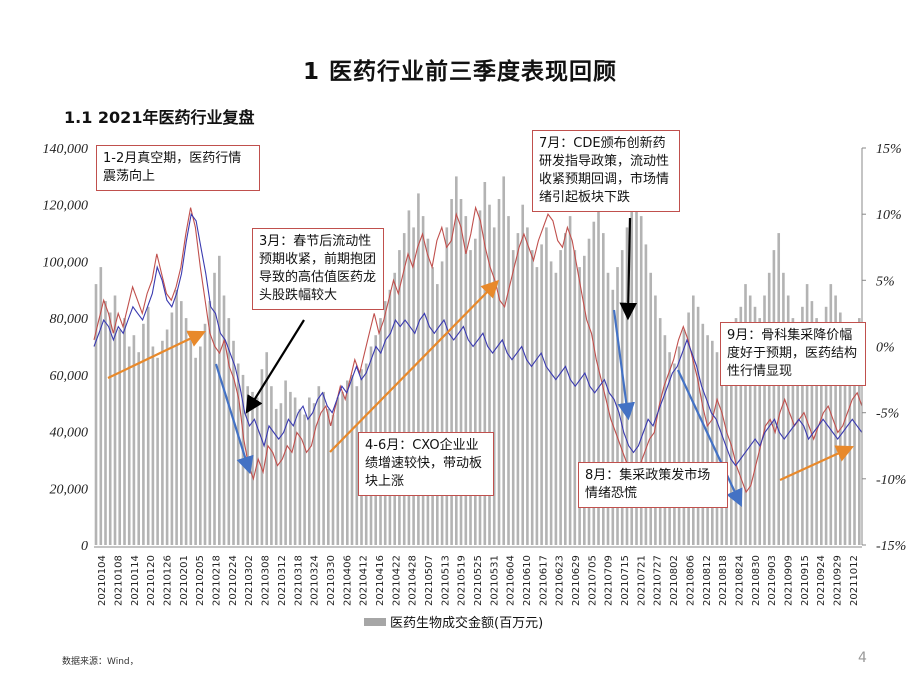  What do you see at coordinates (756, 580) in the screenshot?
I see `x-tick-label: 20210830` at bounding box center [756, 580].